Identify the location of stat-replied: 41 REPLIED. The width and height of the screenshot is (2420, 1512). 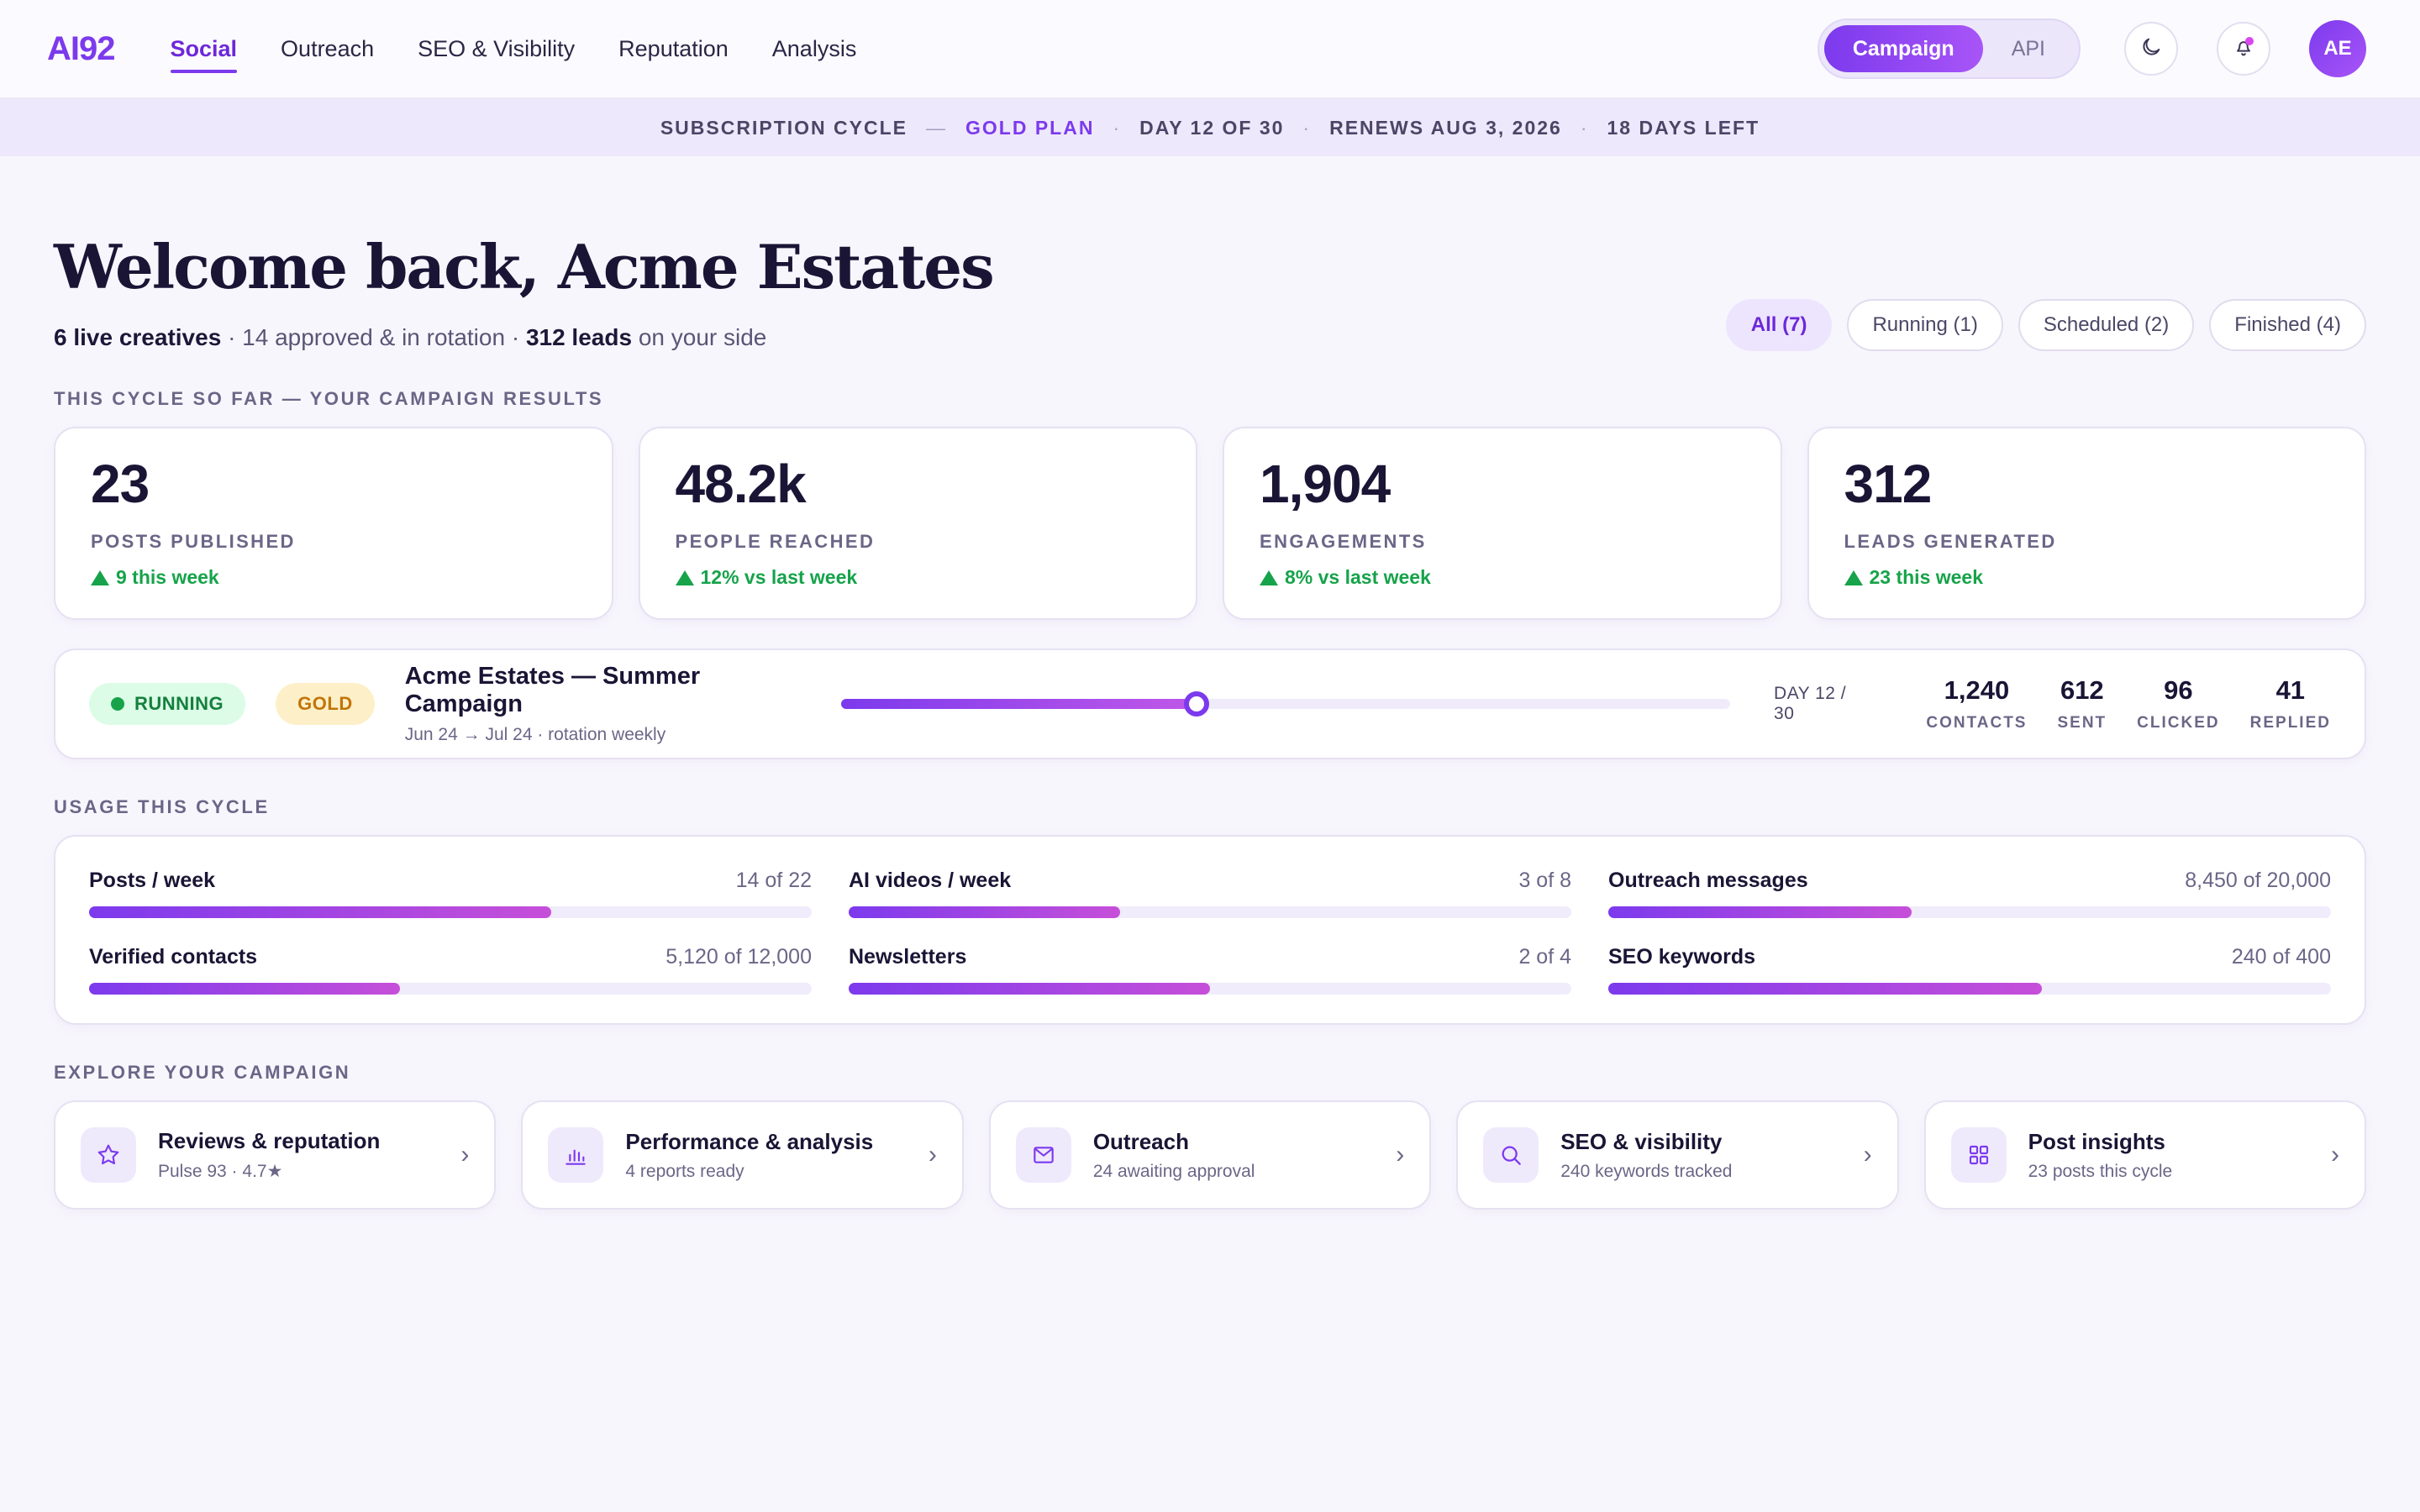
(2290, 703).